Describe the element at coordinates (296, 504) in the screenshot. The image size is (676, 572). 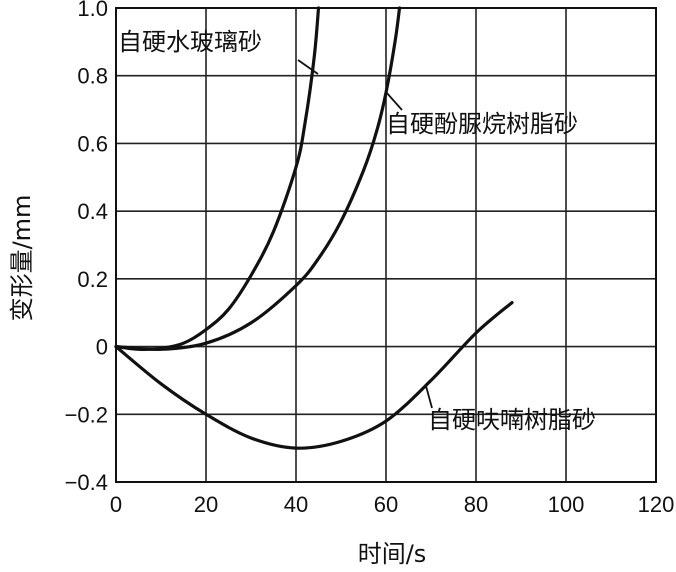
I see `x-tick-label: 40` at that location.